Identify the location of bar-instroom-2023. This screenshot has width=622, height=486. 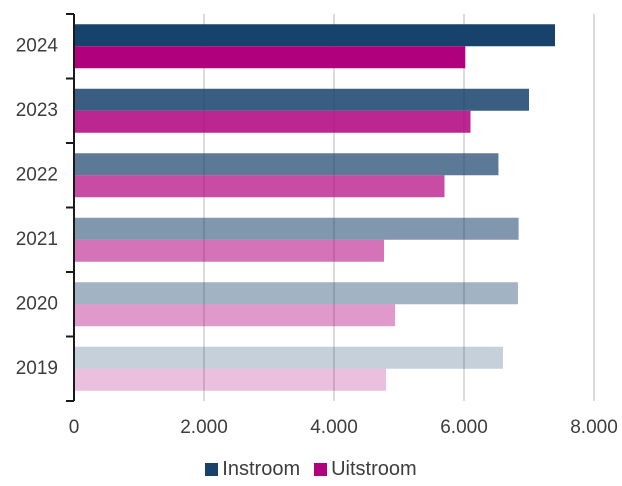
(301, 99).